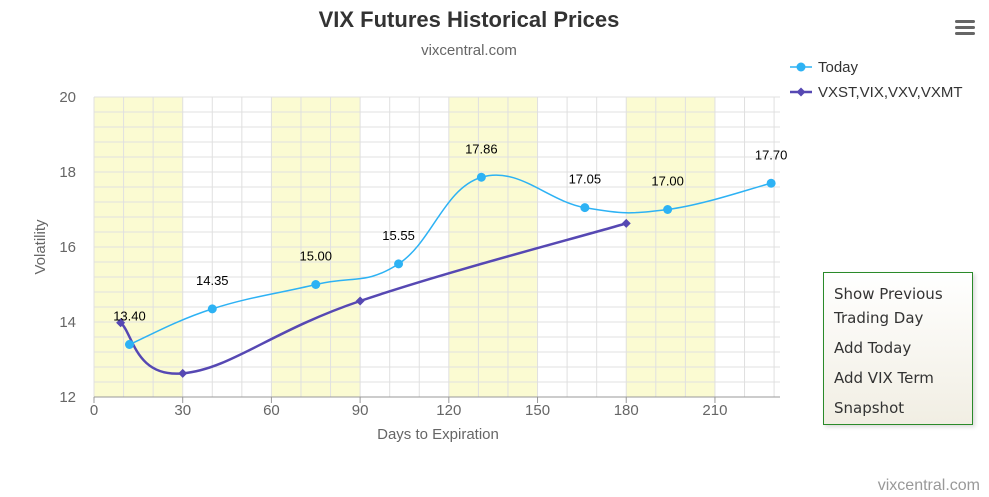 The image size is (989, 497). Describe the element at coordinates (129, 316) in the screenshot. I see `data-label: 13.40` at that location.